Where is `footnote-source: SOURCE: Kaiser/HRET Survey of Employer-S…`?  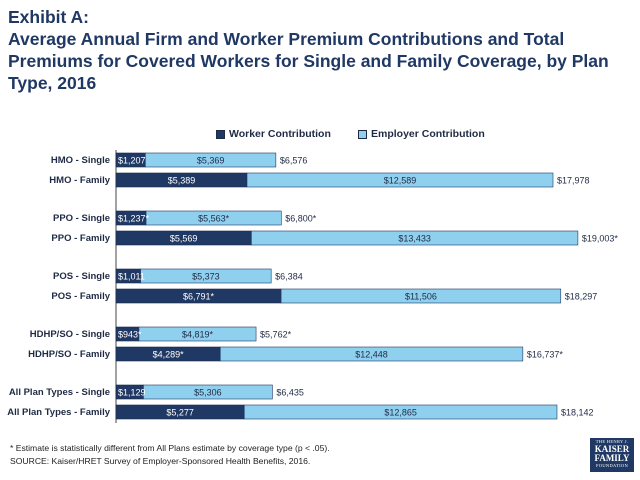
footnote-source: SOURCE: Kaiser/HRET Survey of Employer-S… is located at coordinates (160, 461).